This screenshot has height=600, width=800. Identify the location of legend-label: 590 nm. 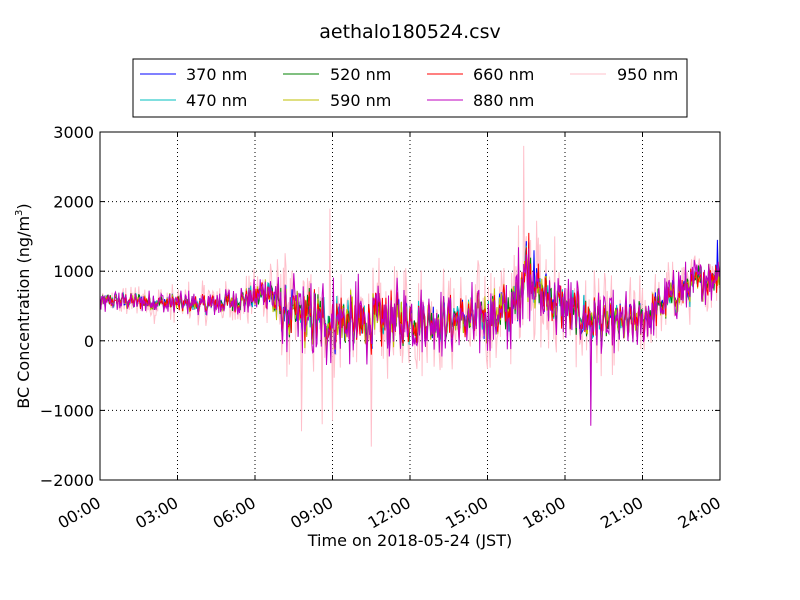
(360, 100).